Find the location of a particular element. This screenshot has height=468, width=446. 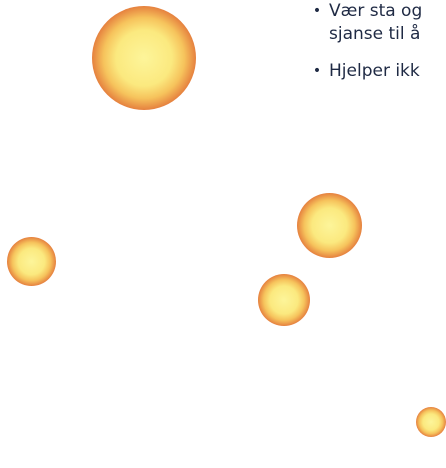

large-glowing-orb is located at coordinates (144, 58).